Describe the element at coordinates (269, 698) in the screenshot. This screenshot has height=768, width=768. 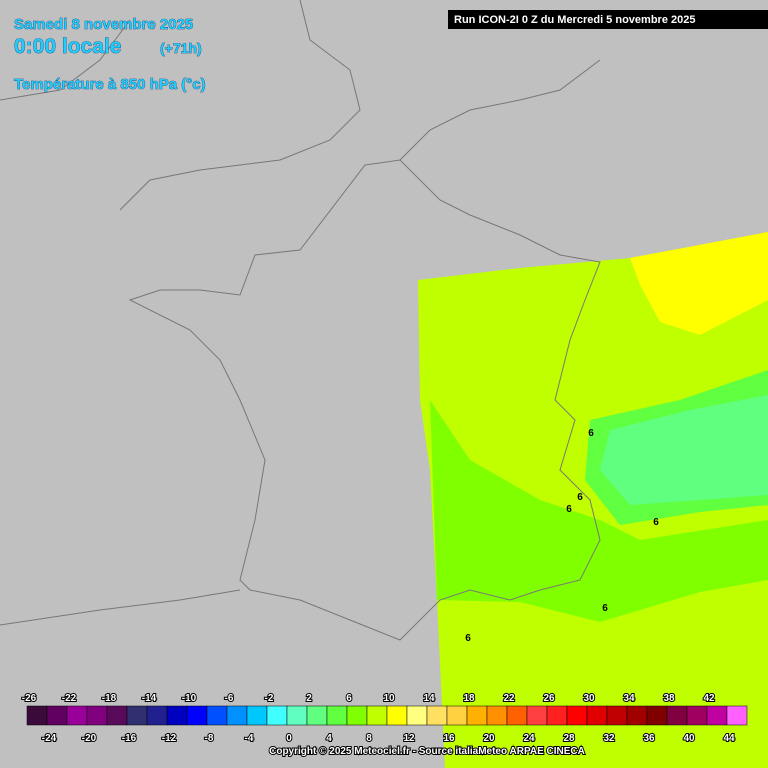
I see `legend-label: -2` at that location.